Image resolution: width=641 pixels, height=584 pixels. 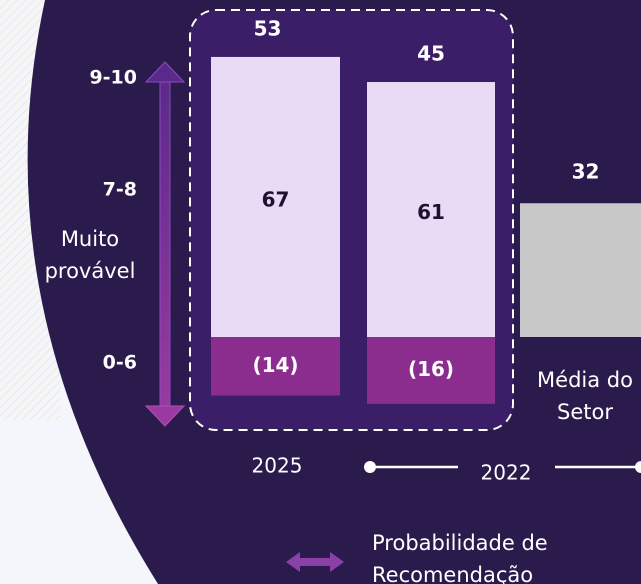 I want to click on value-label: (16), so click(x=431, y=369).